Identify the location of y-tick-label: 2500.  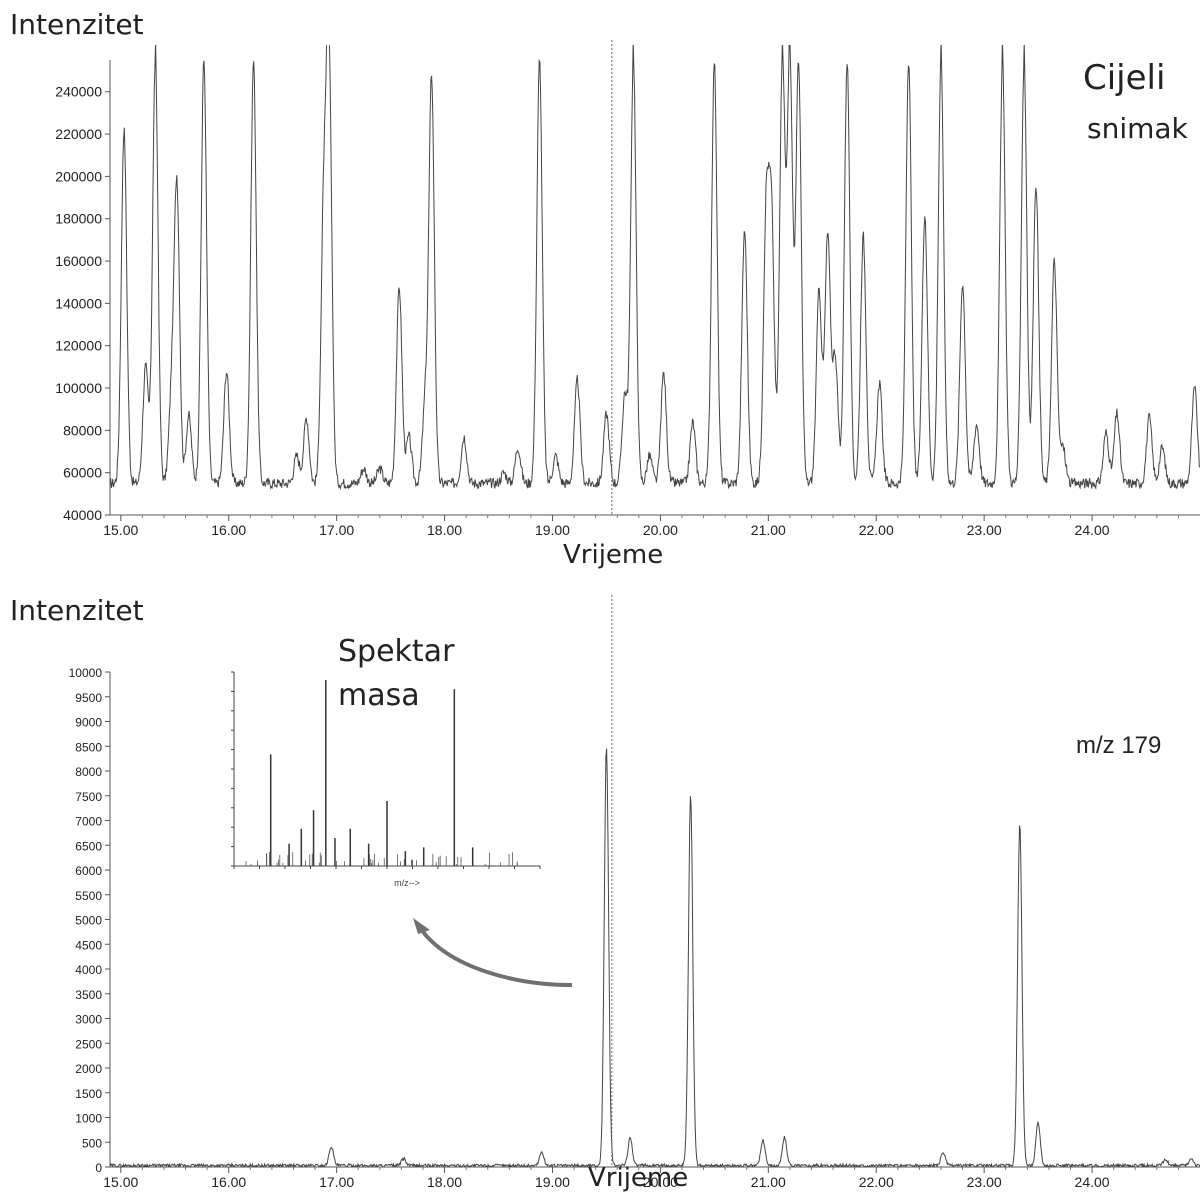
(88, 1044).